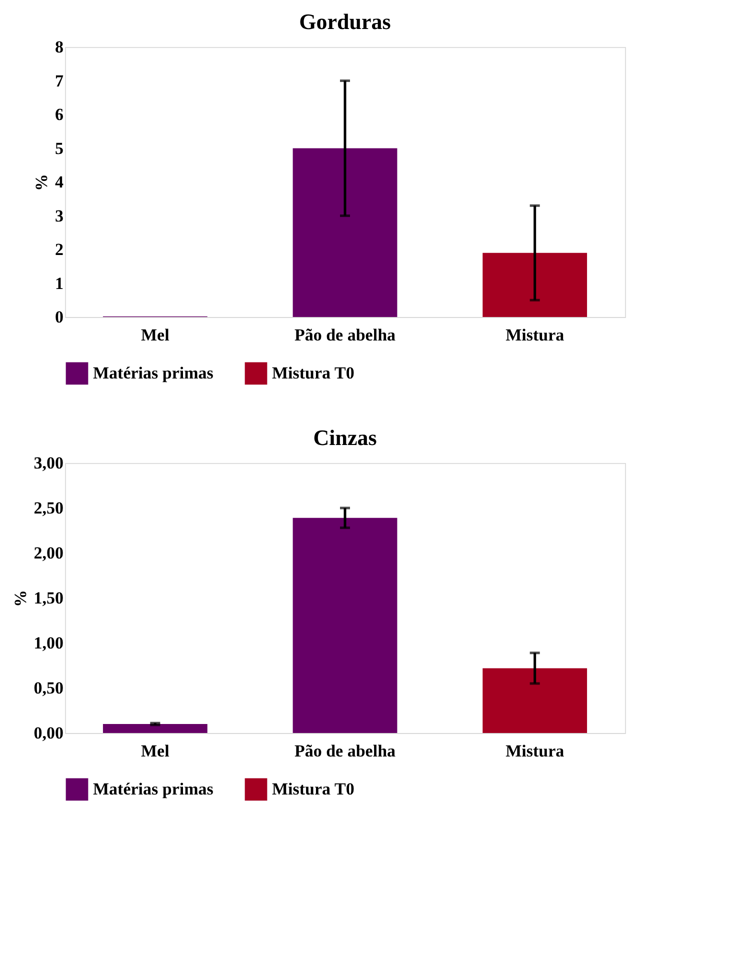  I want to click on y-tick-label: 1,50, so click(49, 598).